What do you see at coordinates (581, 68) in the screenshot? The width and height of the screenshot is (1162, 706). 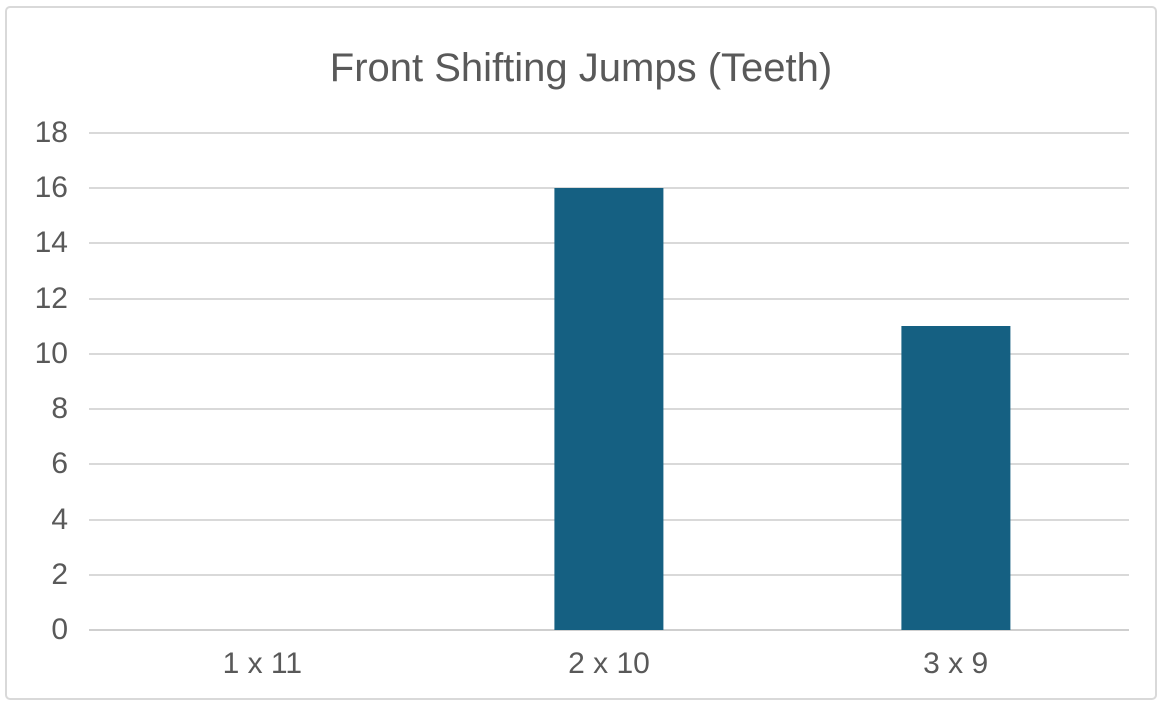 I see `chart-title: Front Shifting Jumps (Teeth)` at bounding box center [581, 68].